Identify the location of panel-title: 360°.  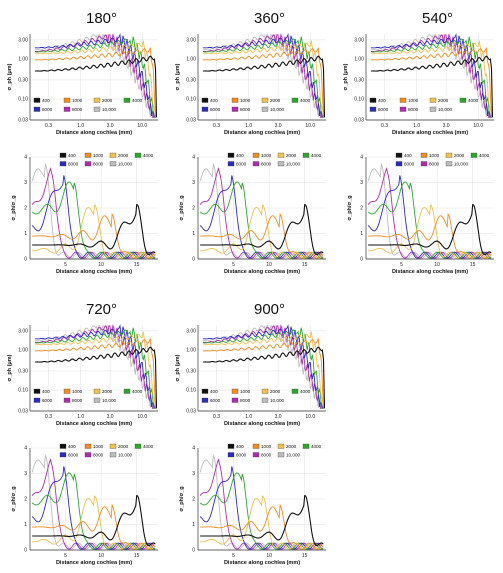
(270, 18).